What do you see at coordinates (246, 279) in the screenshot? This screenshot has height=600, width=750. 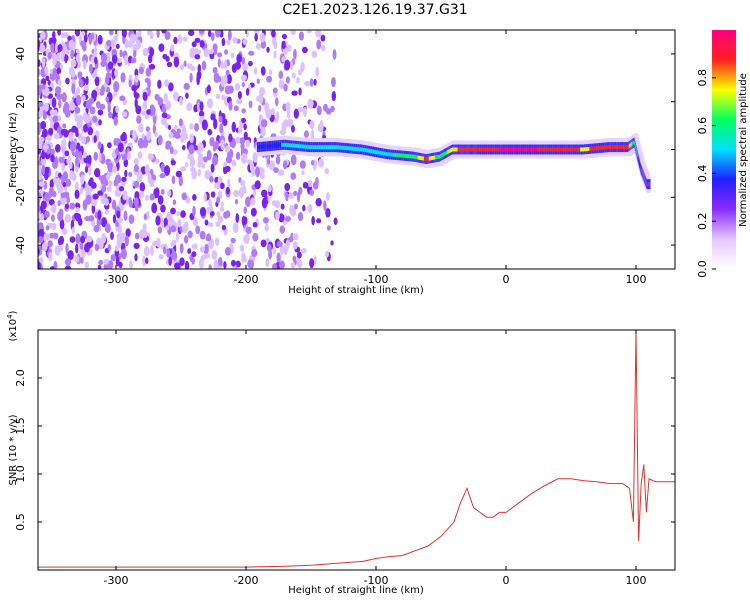 I see `x-tick-label: -200` at bounding box center [246, 279].